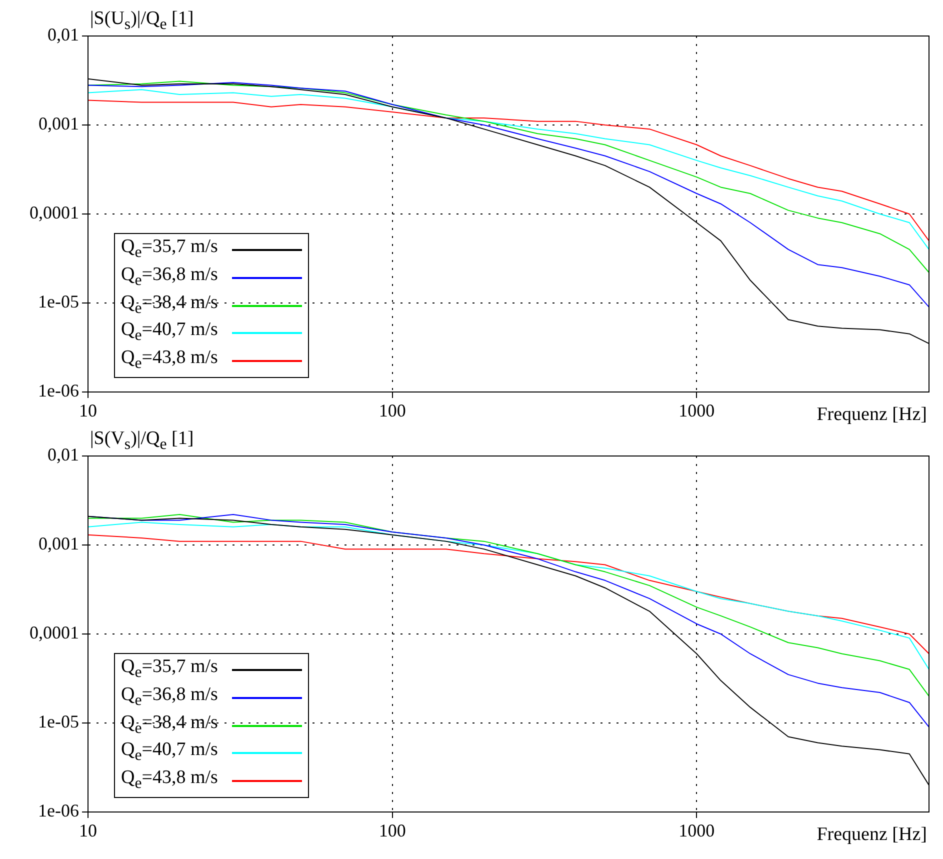  Describe the element at coordinates (142, 441) in the screenshot. I see `y-axis-title: |S(V$_{s}$)|/Q$_{e}$ [1]` at that location.